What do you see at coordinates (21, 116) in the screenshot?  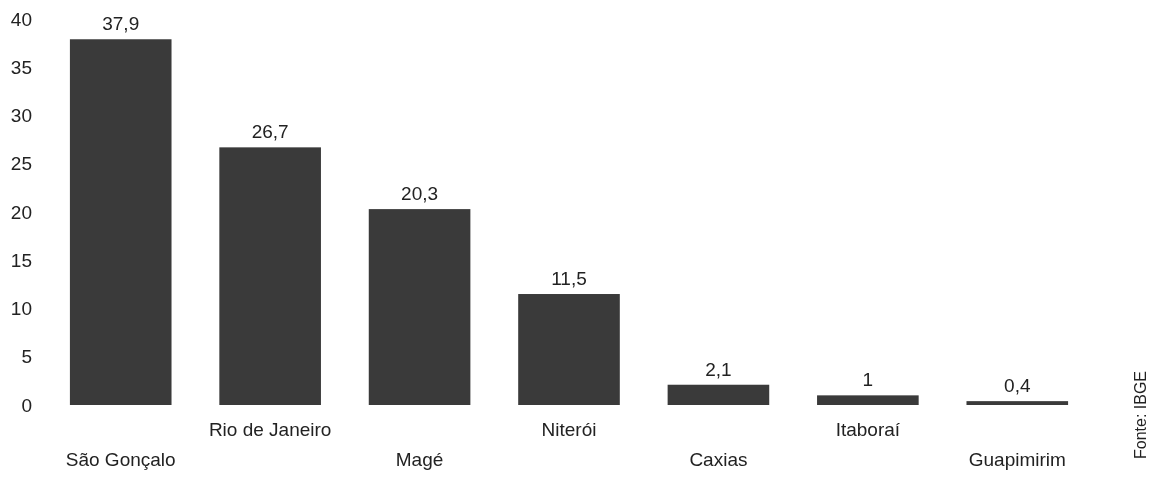 I see `y-tick-label: 30` at bounding box center [21, 116].